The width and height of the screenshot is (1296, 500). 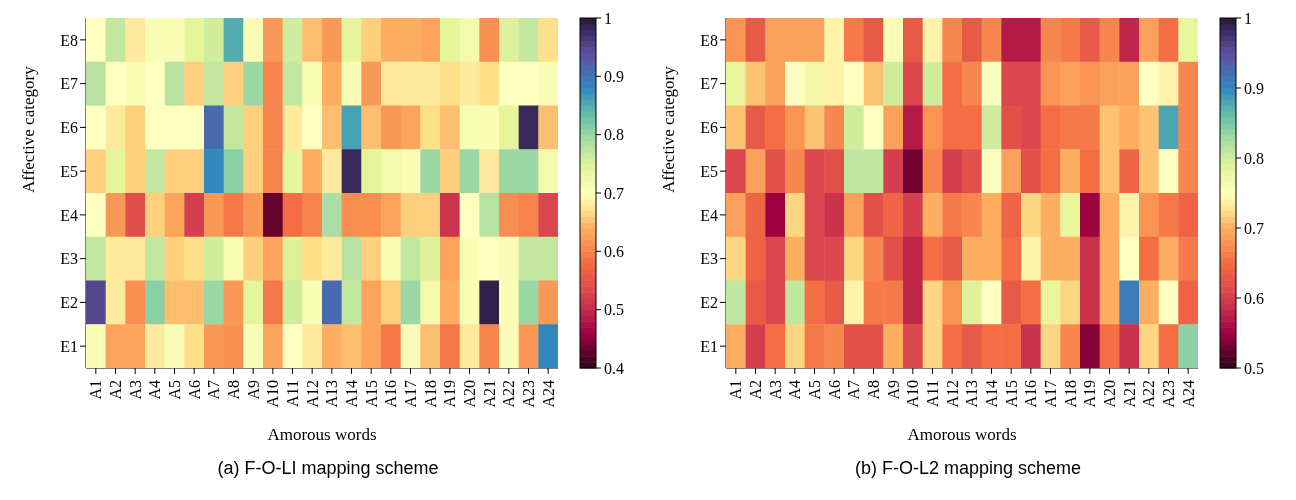 I want to click on color-bar-label: 0.4, so click(x=614, y=368).